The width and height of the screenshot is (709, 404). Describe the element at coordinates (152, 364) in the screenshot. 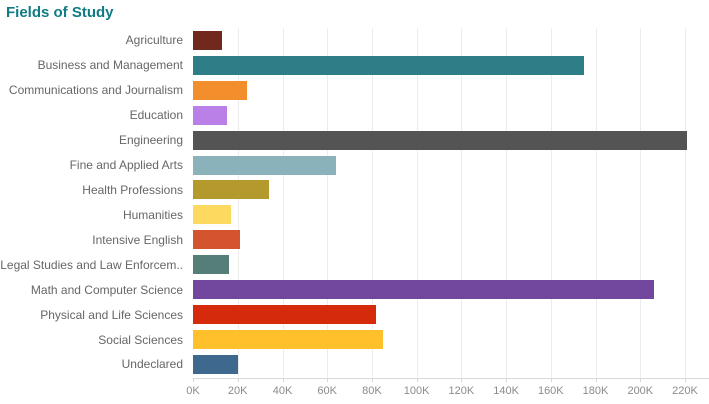

I see `category-label-undeclared: Undeclared` at that location.